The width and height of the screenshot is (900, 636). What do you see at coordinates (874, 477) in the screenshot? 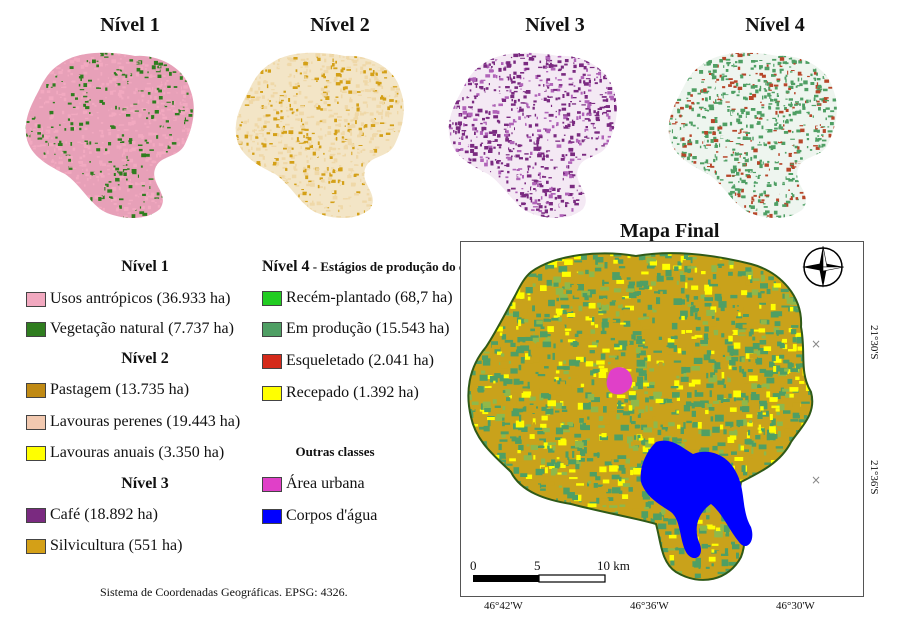
I see `lat-label-2: 21°36'S` at bounding box center [874, 477].